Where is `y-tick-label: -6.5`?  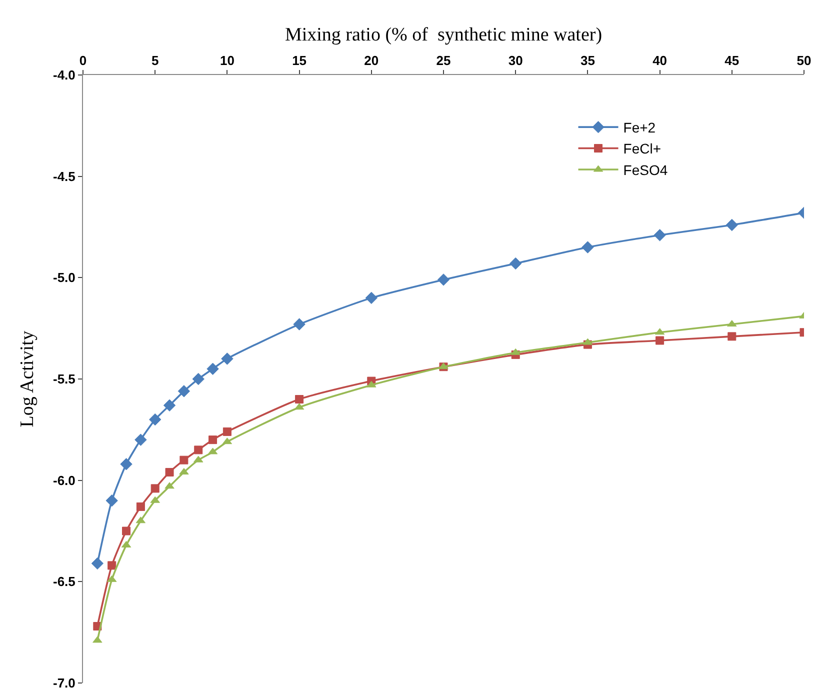
y-tick-label: -6.5 is located at coordinates (64, 582).